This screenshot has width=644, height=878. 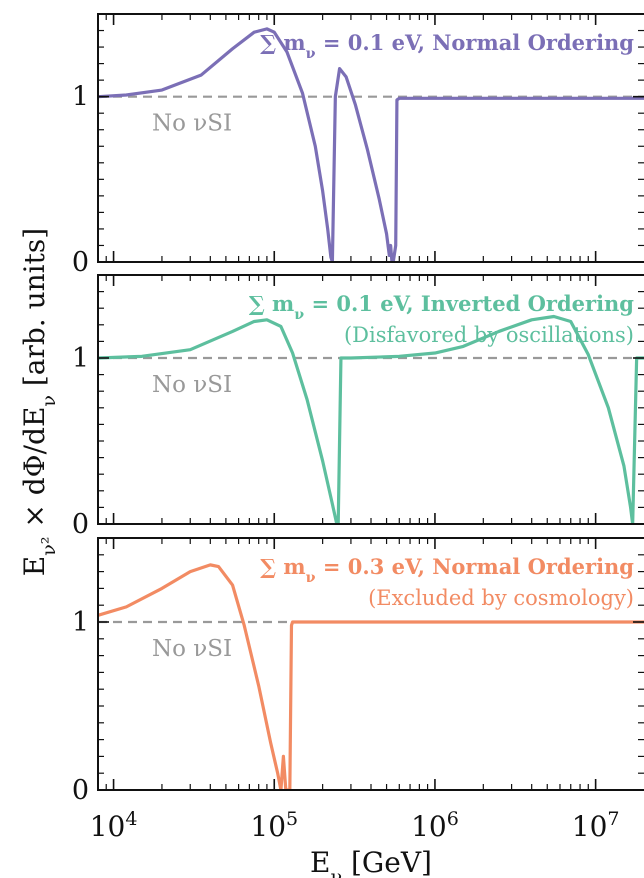 What do you see at coordinates (501, 598) in the screenshot?
I see `panel-subtitle: (Excluded by cosmology)` at bounding box center [501, 598].